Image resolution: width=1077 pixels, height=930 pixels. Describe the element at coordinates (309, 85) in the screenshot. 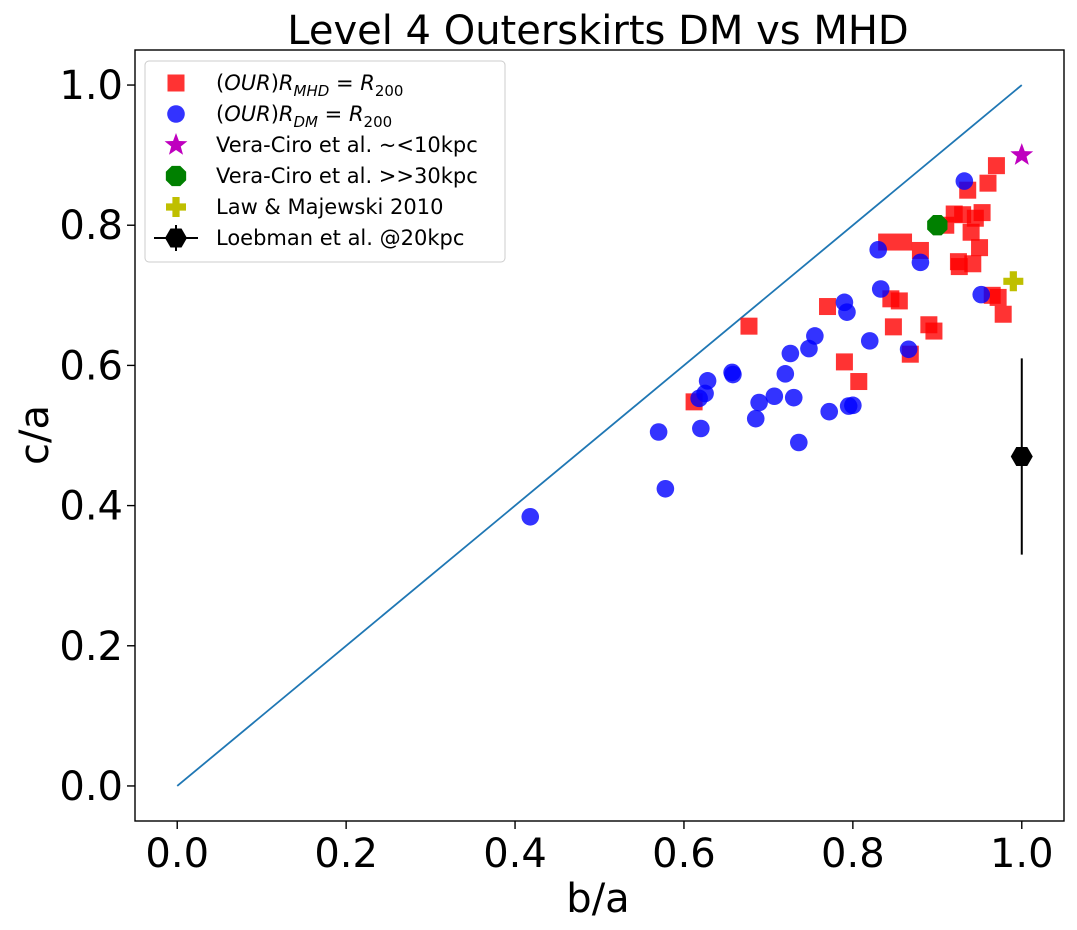

I see `legend-label: (OUR)RMHD = R200` at that location.